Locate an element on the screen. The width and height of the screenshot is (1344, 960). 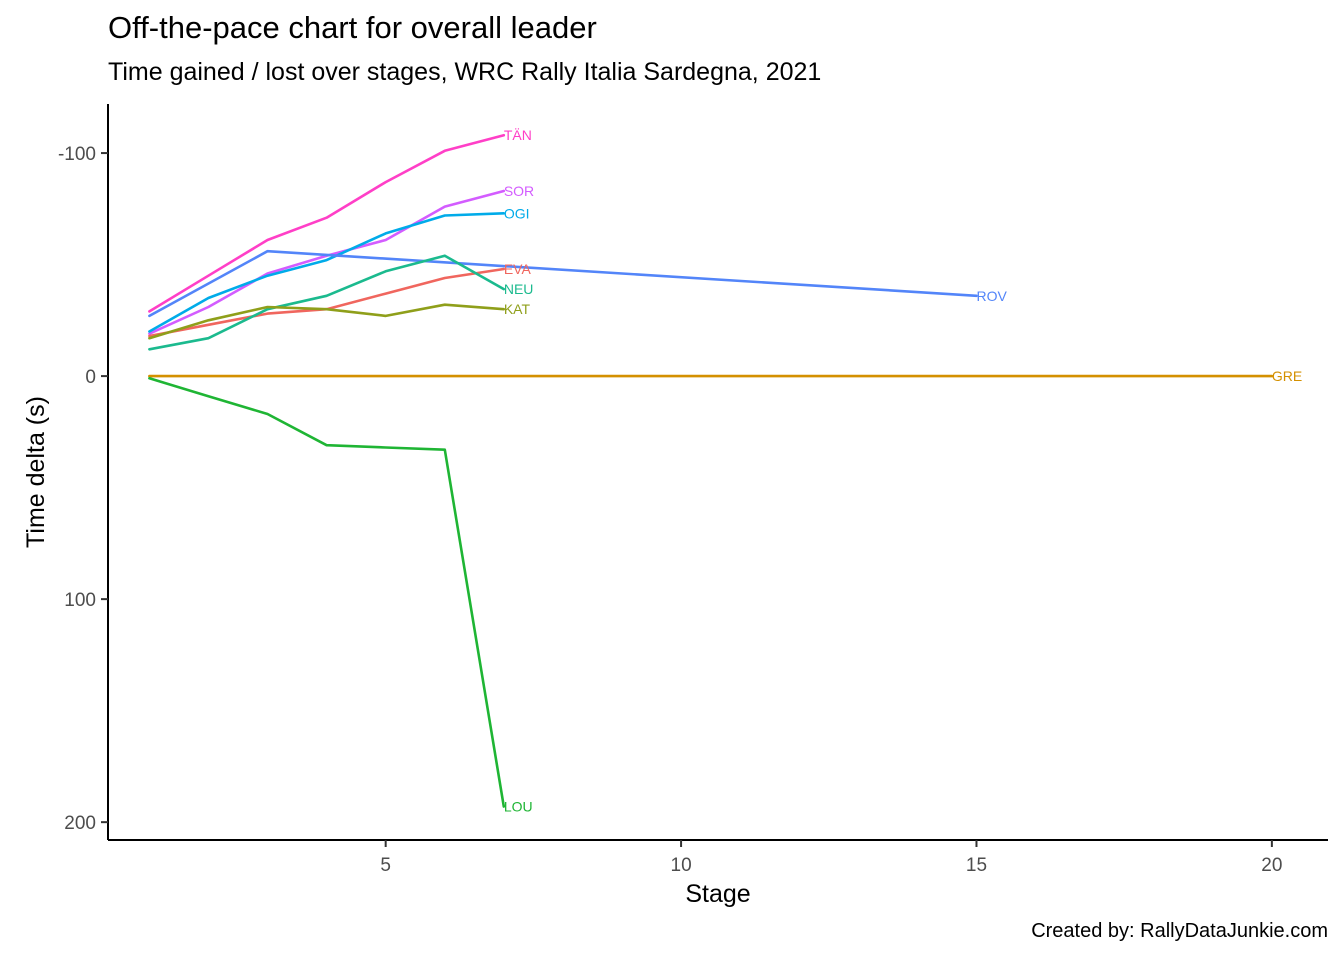
y-tick-label: 200 is located at coordinates (80, 823).